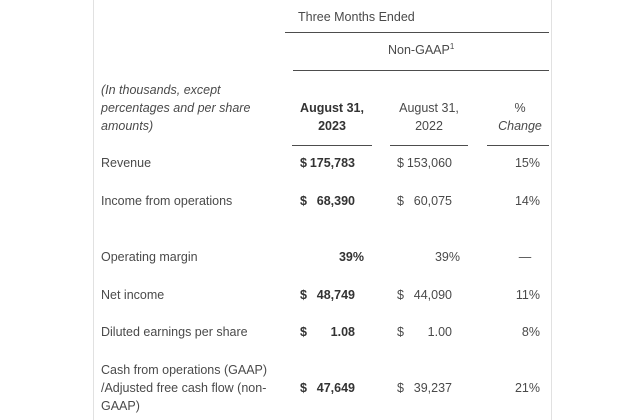 The height and width of the screenshot is (420, 640). I want to click on cash-ops-2022-value: 39,237, so click(432, 388).